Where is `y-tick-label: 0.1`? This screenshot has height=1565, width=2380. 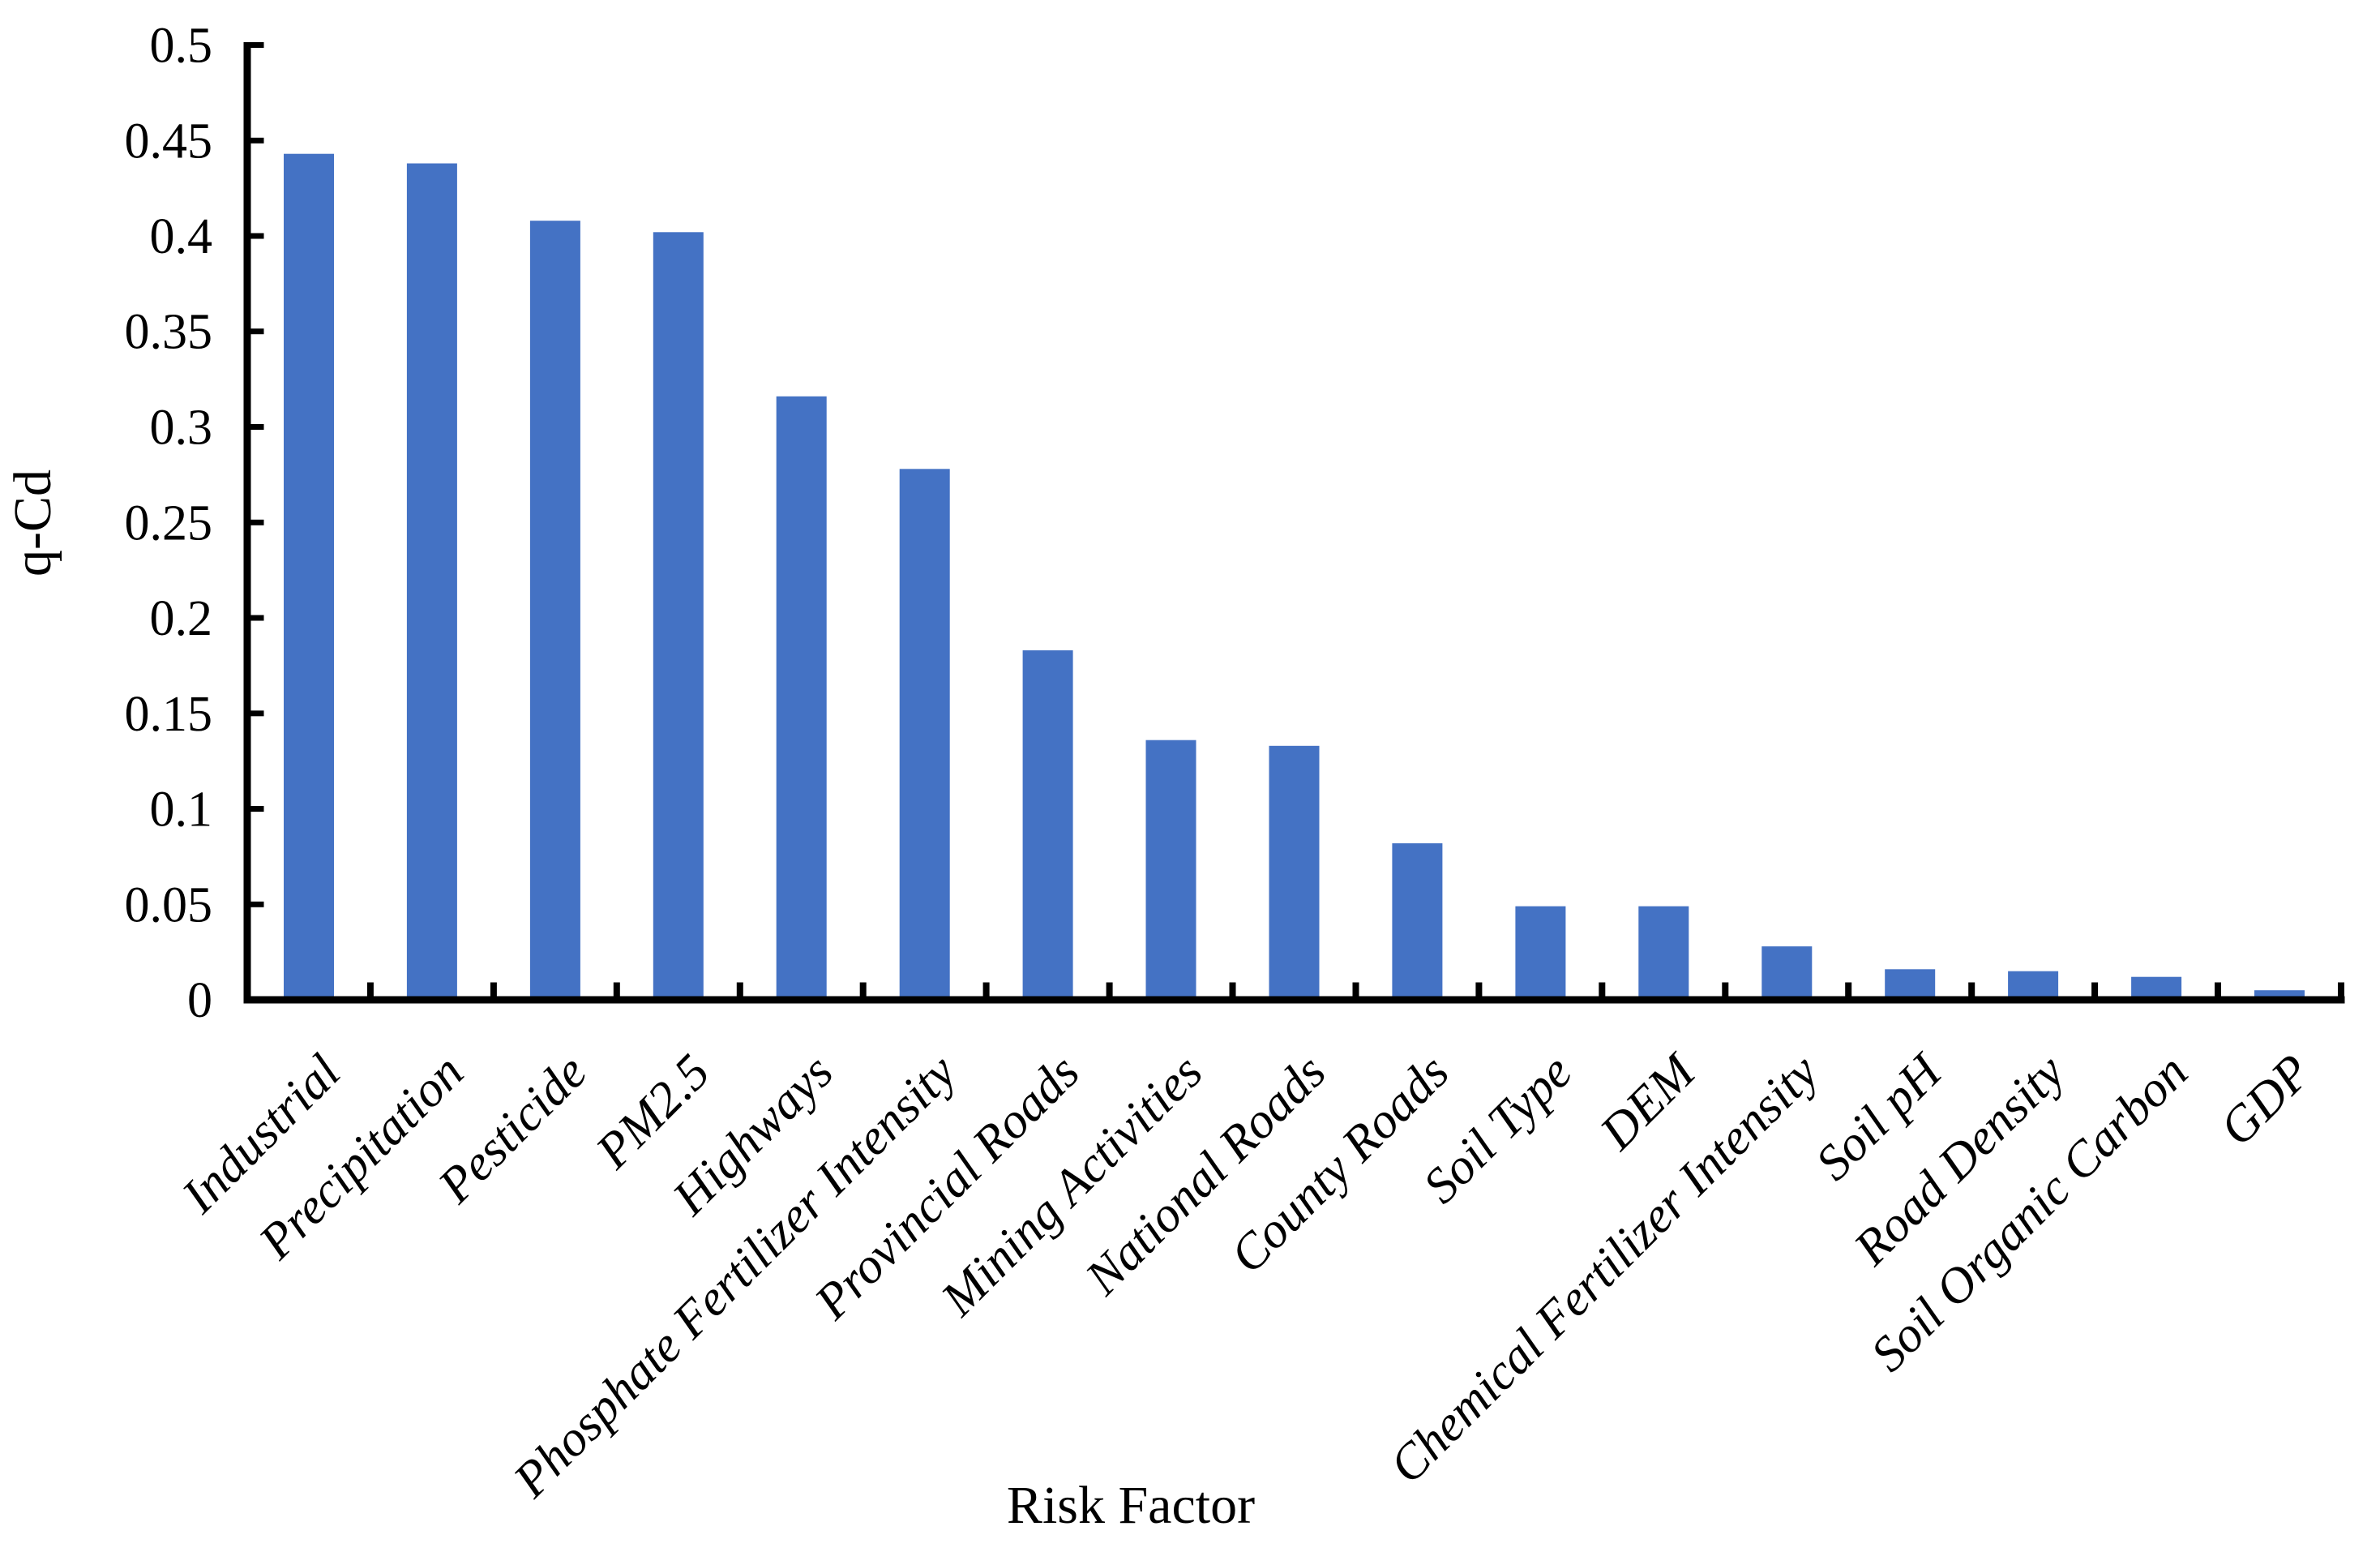
y-tick-label: 0.1 is located at coordinates (181, 810).